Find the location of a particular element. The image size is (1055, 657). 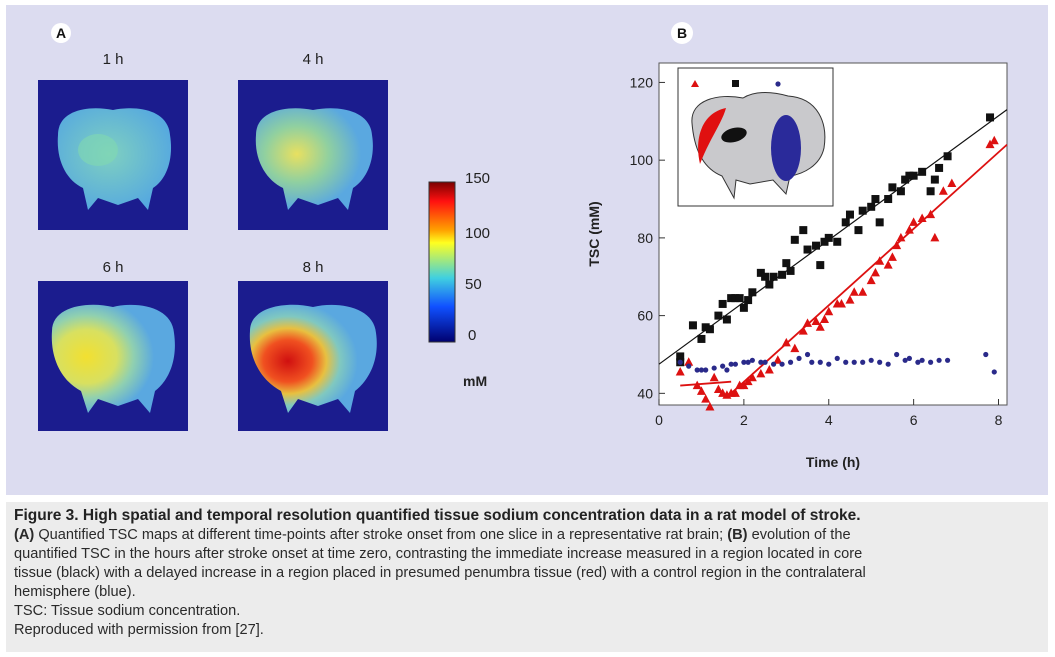

caption-b-text: evolution of the is located at coordinates (799, 535).